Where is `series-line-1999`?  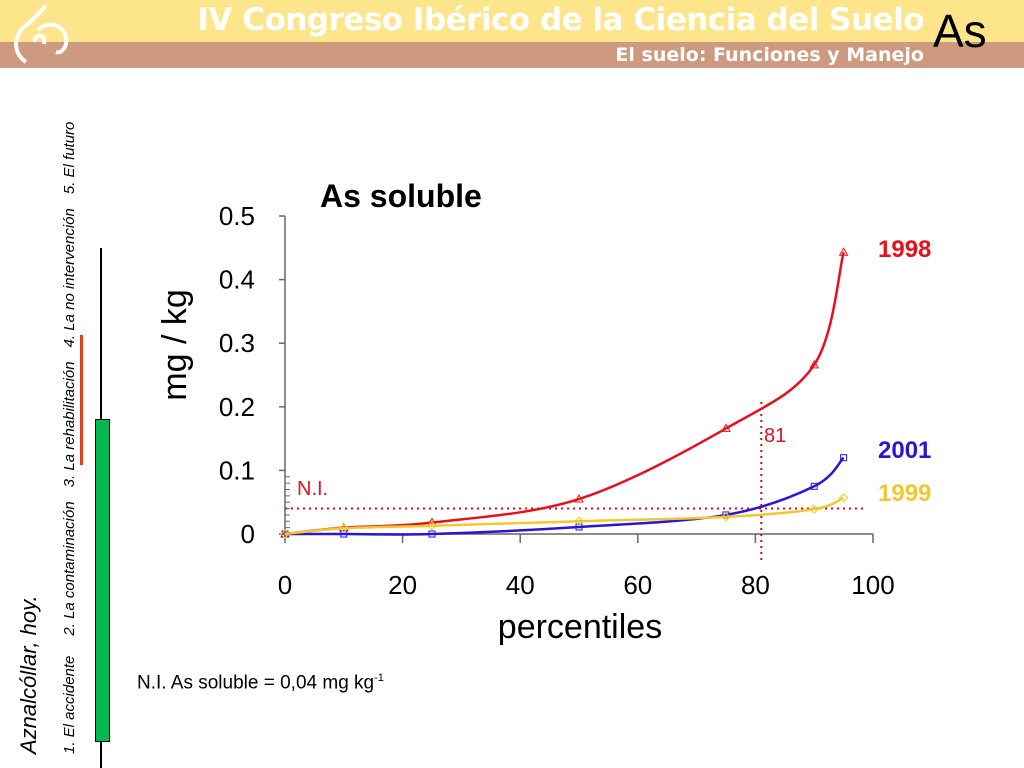
series-line-1999 is located at coordinates (564, 516).